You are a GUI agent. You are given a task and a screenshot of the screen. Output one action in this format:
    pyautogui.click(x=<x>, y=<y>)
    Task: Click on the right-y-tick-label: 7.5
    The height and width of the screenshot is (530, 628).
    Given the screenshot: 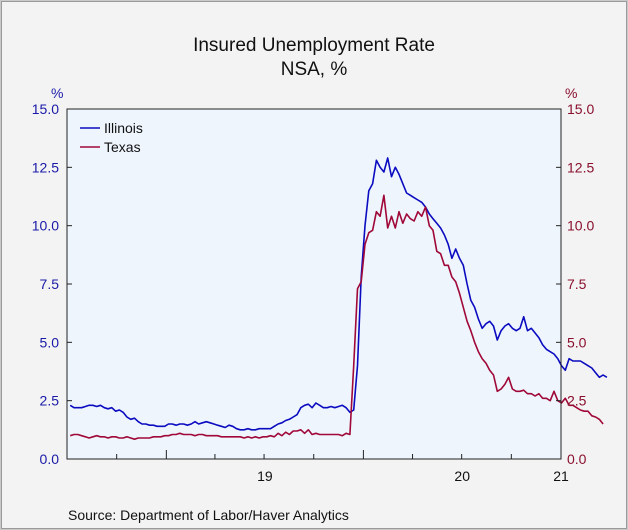 What is the action you would take?
    pyautogui.click(x=577, y=284)
    